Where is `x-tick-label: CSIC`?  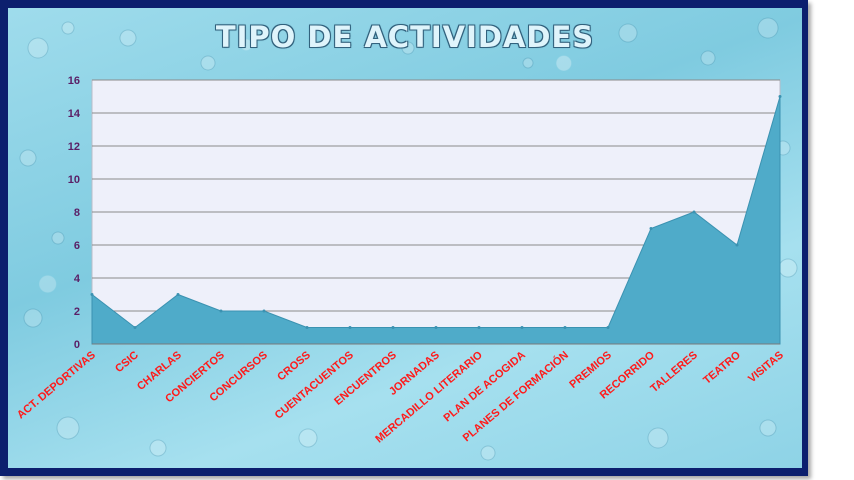 x-tick-label: CSIC is located at coordinates (127, 362).